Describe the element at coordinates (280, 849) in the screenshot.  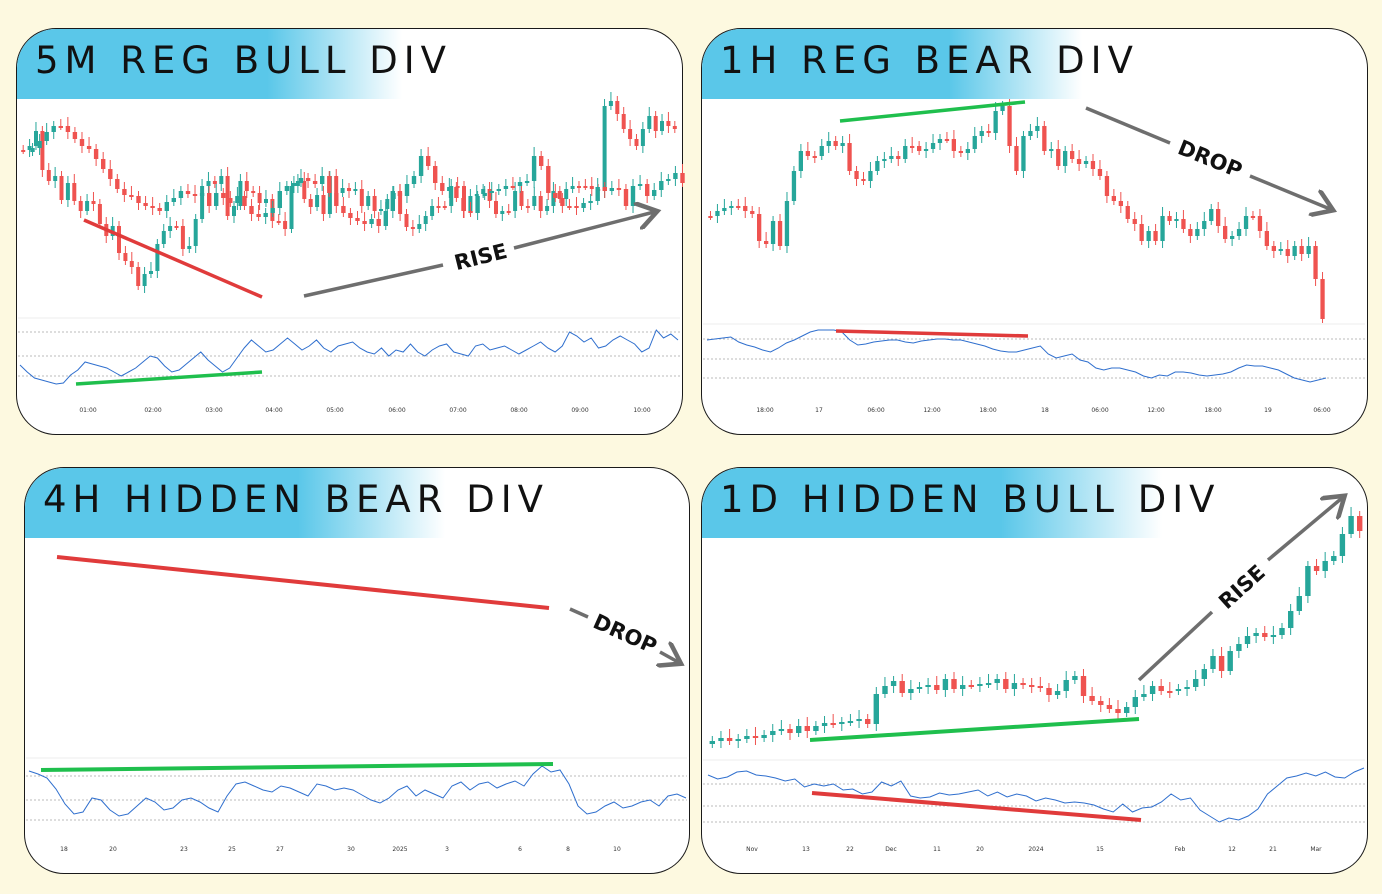
I see `time-tick-label: 27` at that location.